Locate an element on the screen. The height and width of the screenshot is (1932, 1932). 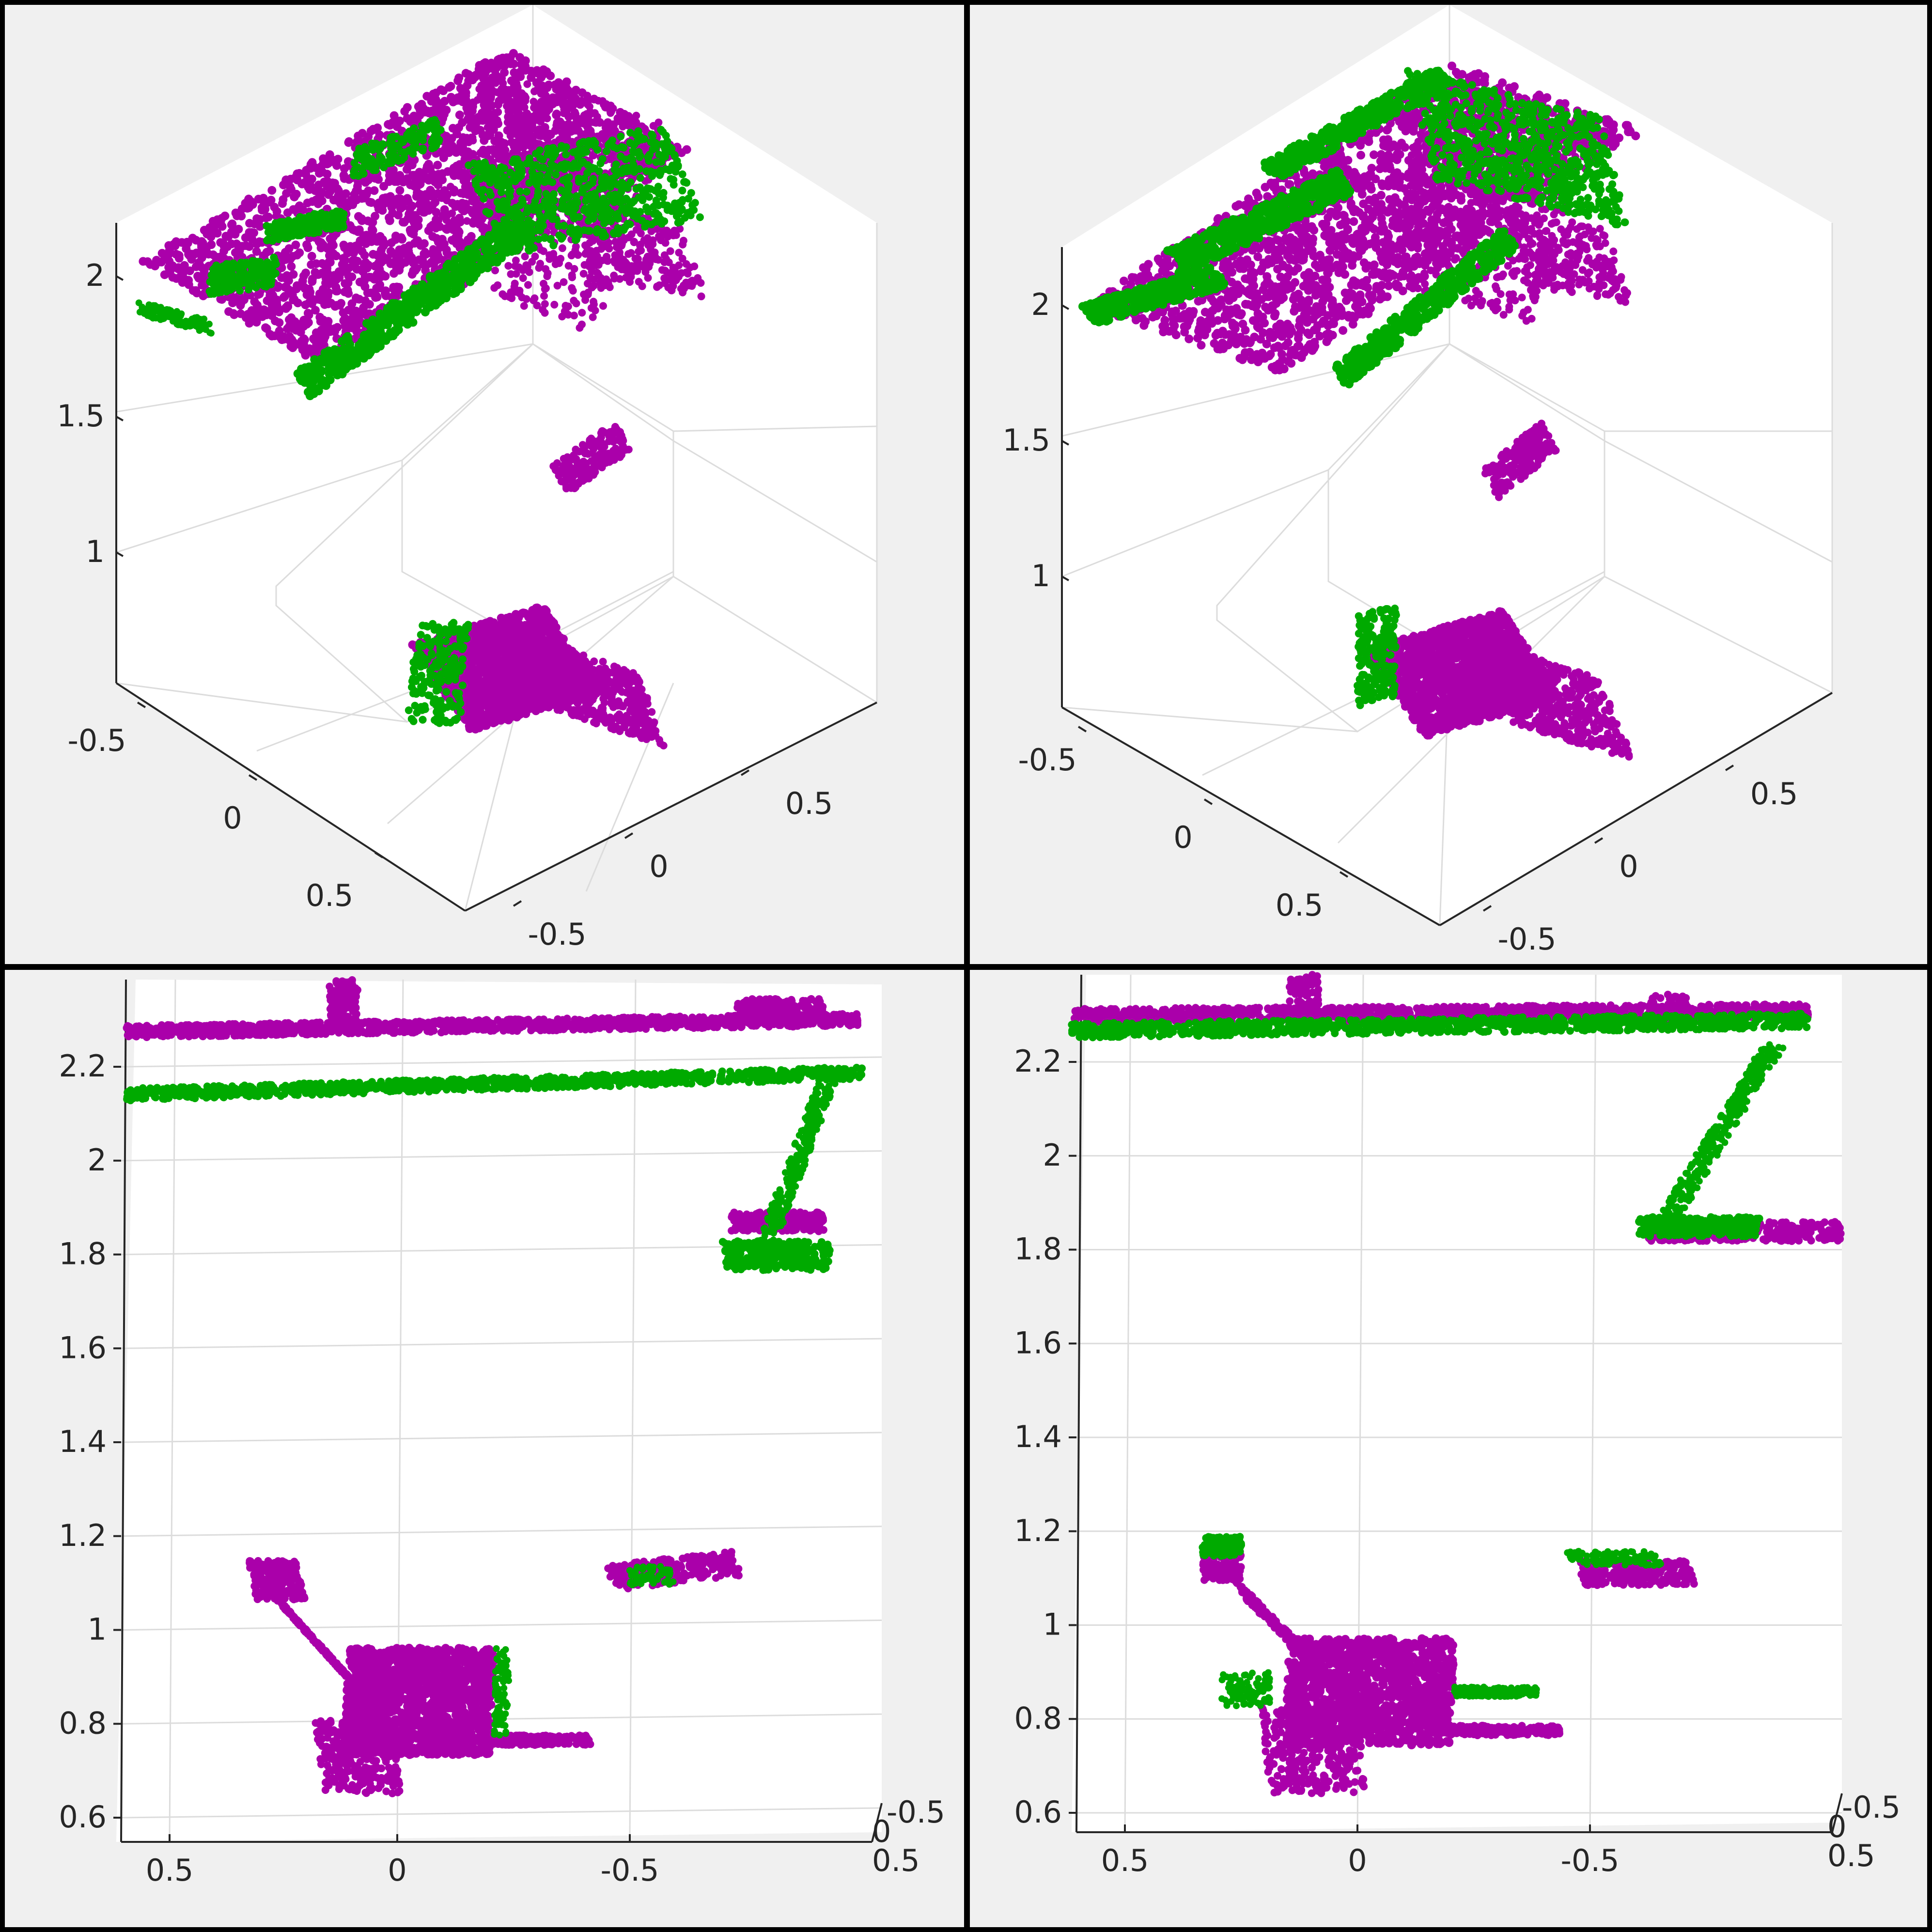
y-tick-label: 0 is located at coordinates (659, 866).